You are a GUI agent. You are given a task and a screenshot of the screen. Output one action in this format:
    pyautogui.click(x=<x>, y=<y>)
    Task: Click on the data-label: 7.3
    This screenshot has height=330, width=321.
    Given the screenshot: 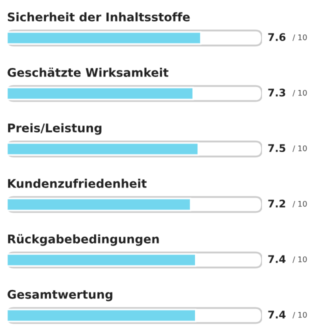 What is the action you would take?
    pyautogui.click(x=277, y=92)
    